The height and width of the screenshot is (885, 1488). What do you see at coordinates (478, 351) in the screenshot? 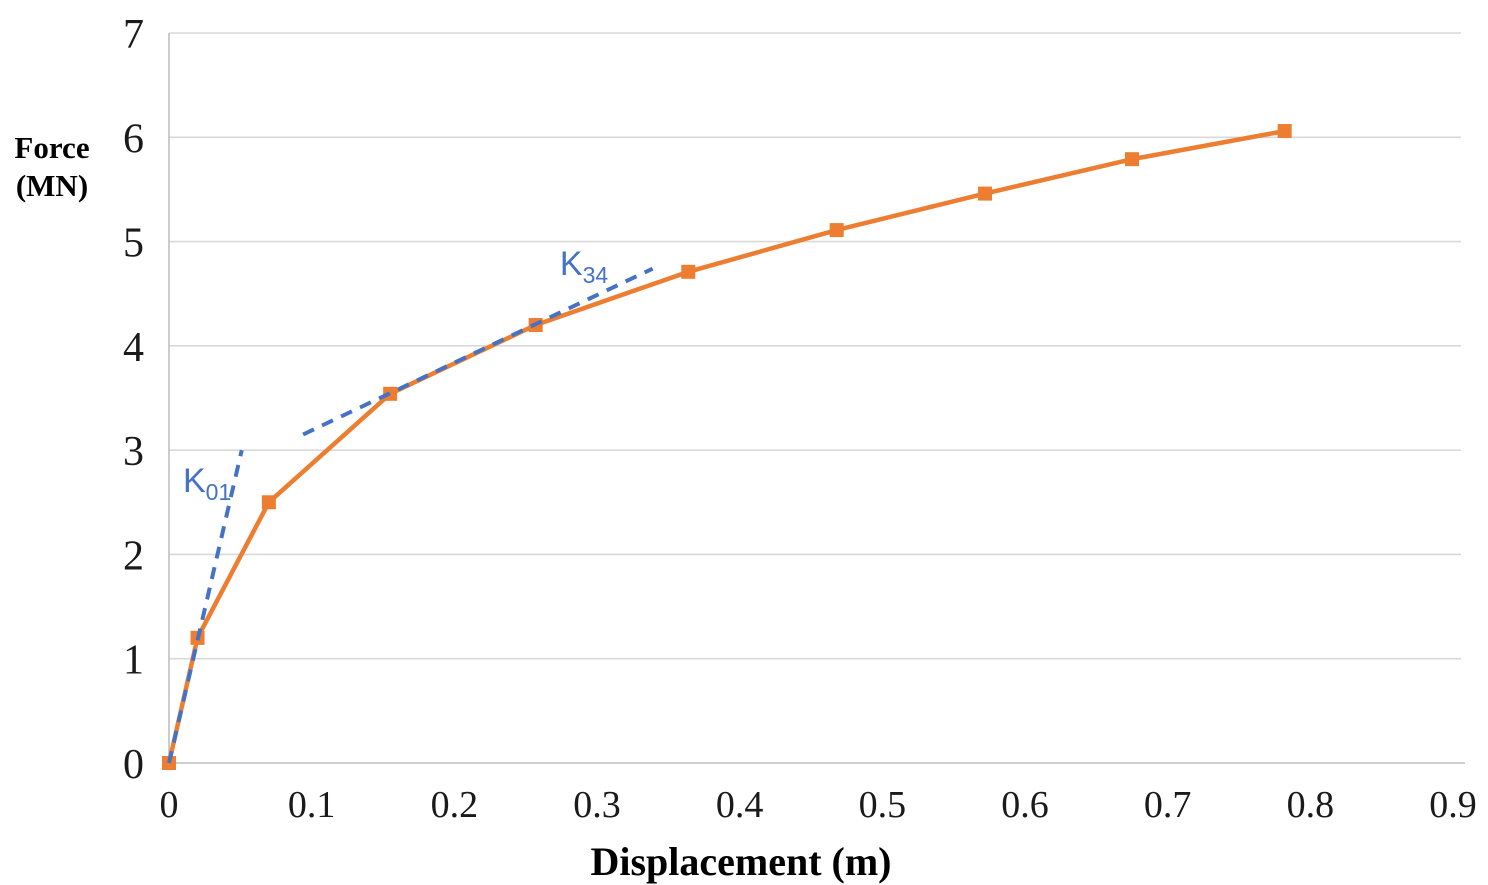
I see `K34-secant-stiffness-line` at bounding box center [478, 351].